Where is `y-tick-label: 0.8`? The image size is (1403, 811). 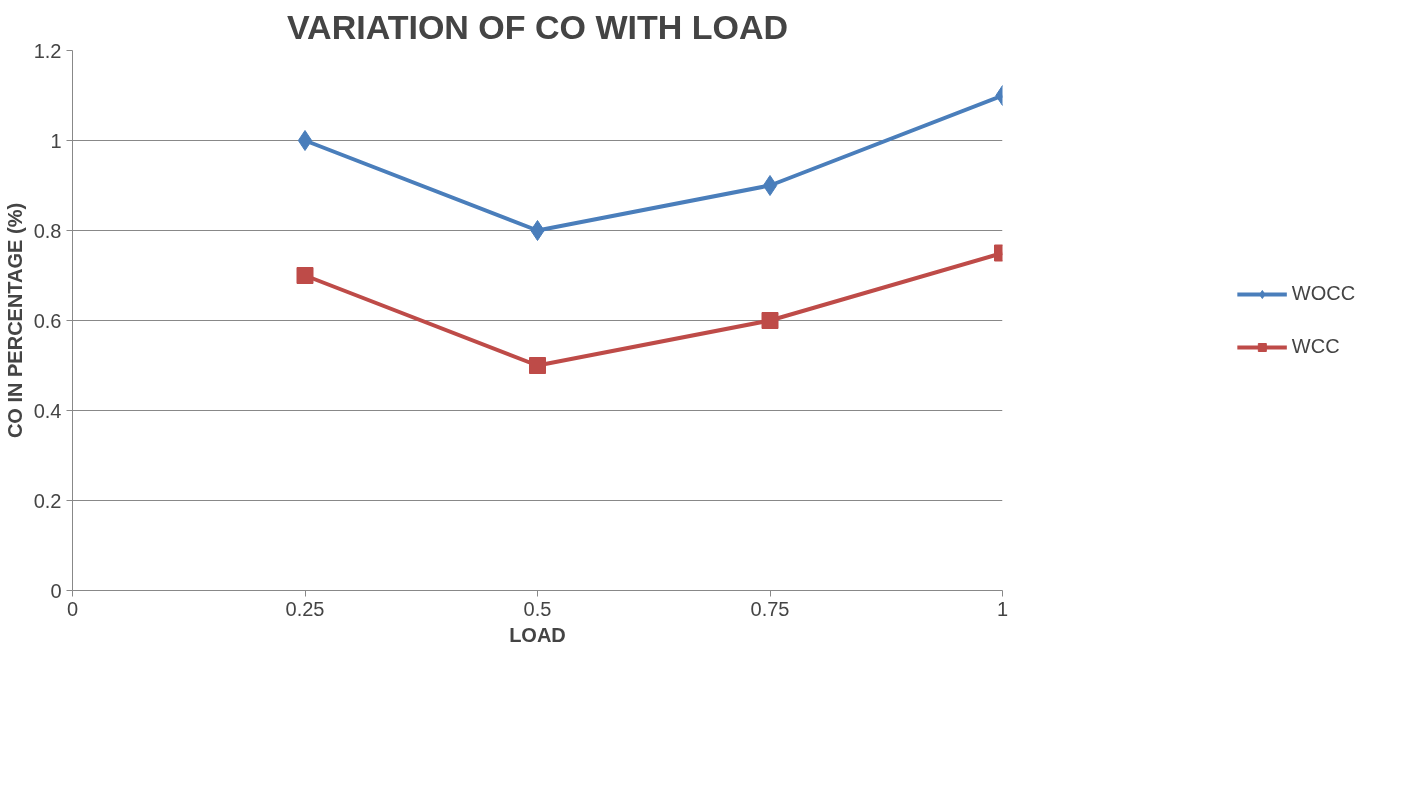
y-tick-label: 0.8 is located at coordinates (47, 230).